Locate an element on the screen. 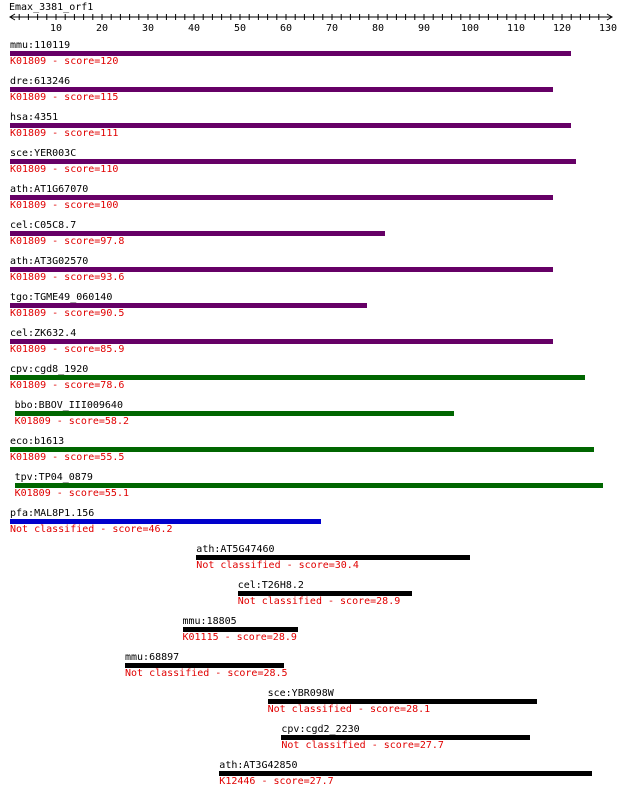 The width and height of the screenshot is (620, 797). hit-score: K01809 - score=111 is located at coordinates (64, 133).